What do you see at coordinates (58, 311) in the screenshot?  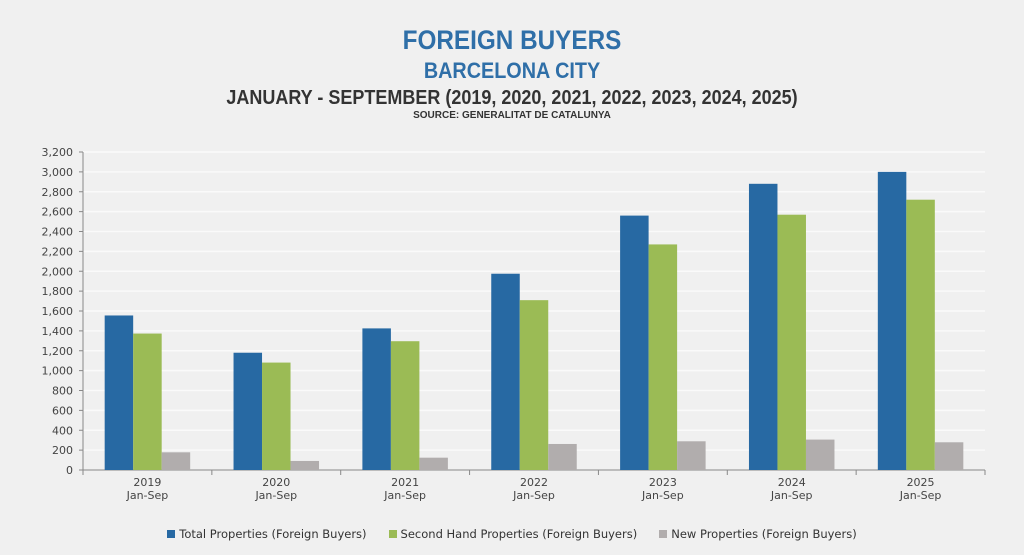 I see `y-tick-label: 1,600` at bounding box center [58, 311].